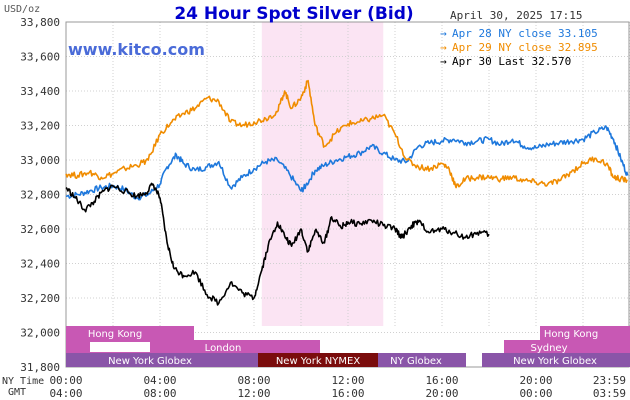 The height and width of the screenshot is (400, 630). What do you see at coordinates (525, 47) in the screenshot?
I see `legend-entry-apr29: Apr 29 NY close 32.895` at bounding box center [525, 47].